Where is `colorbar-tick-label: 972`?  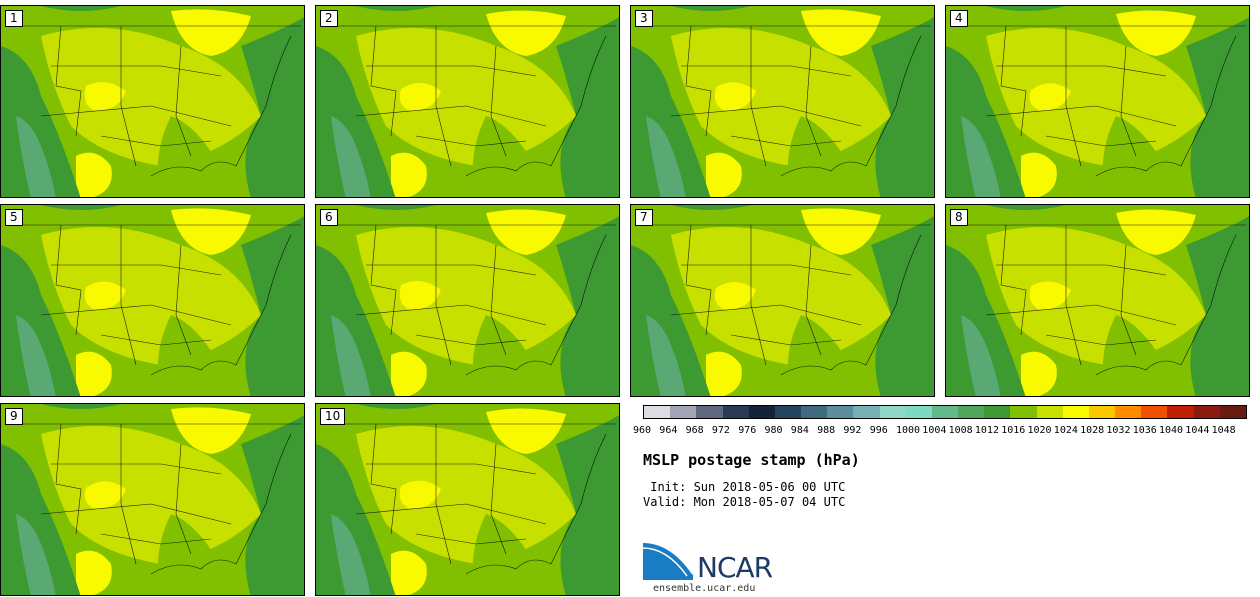
colorbar-tick-label: 972 is located at coordinates (720, 430).